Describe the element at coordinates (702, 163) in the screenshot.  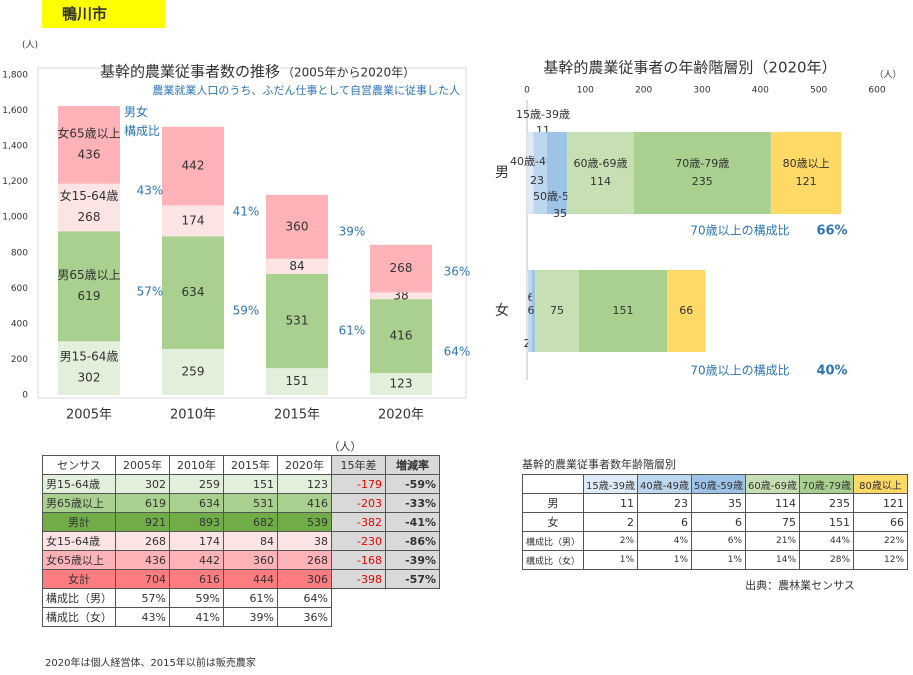
I see `segment-name: 70歳-79歳` at that location.